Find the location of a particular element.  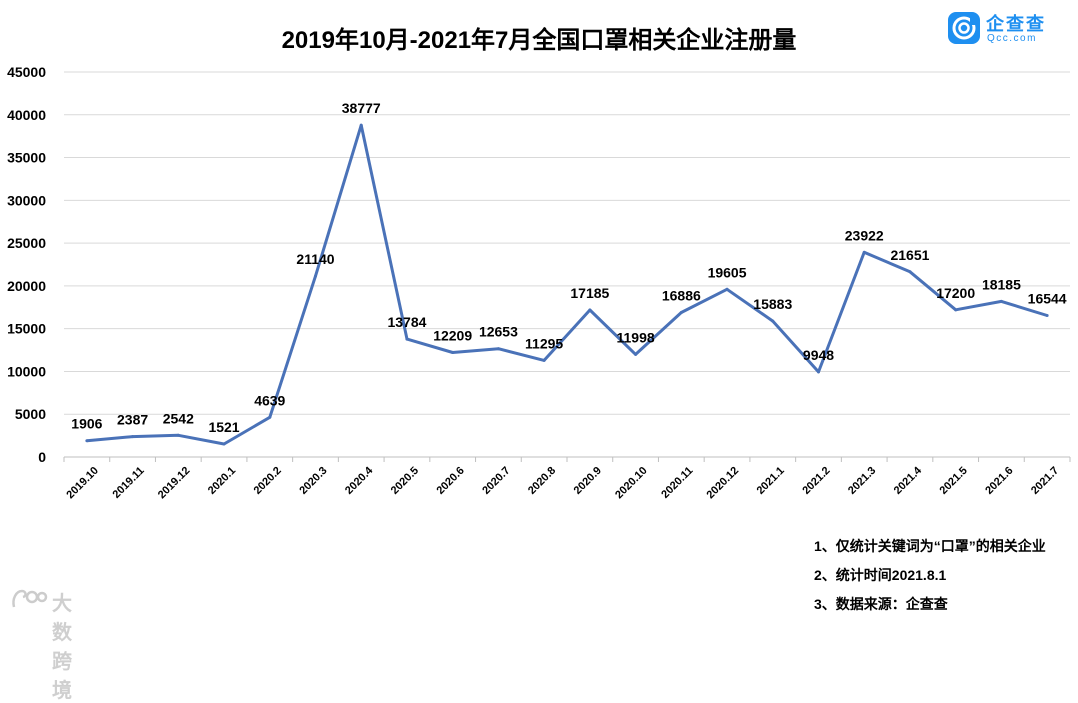

x-tick-label: 2021.5 is located at coordinates (954, 481).